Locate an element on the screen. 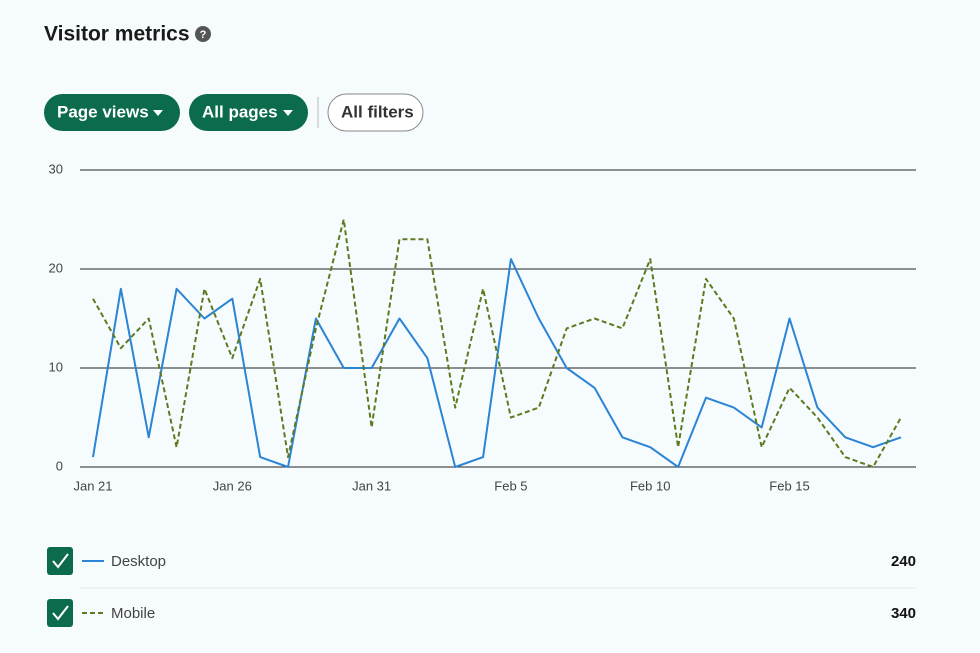 This screenshot has width=980, height=653. button-label: All filters is located at coordinates (377, 111).